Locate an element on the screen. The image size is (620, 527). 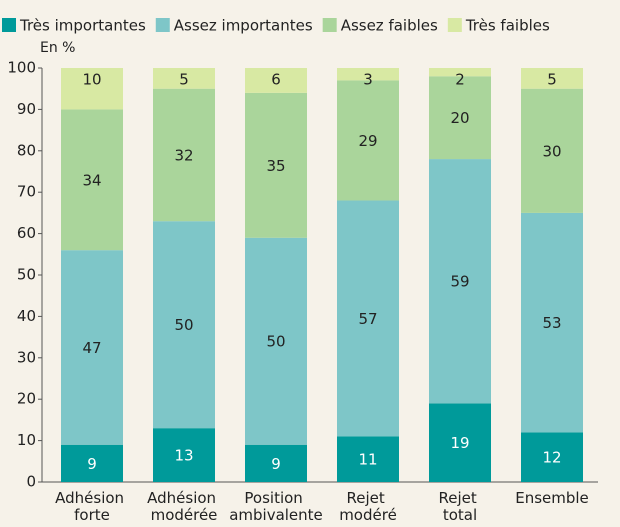
y-tick-label: 90 is located at coordinates (26, 109).